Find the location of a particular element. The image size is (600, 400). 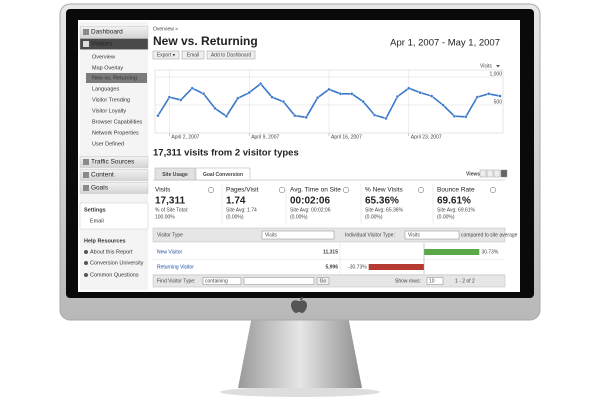

comparison-note: compared to site average is located at coordinates (489, 235).